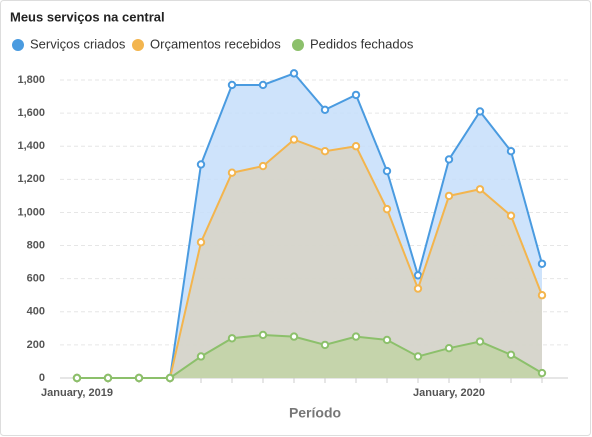 Image resolution: width=592 pixels, height=437 pixels. Describe the element at coordinates (31, 146) in the screenshot. I see `y-tick-label: 1,400` at that location.